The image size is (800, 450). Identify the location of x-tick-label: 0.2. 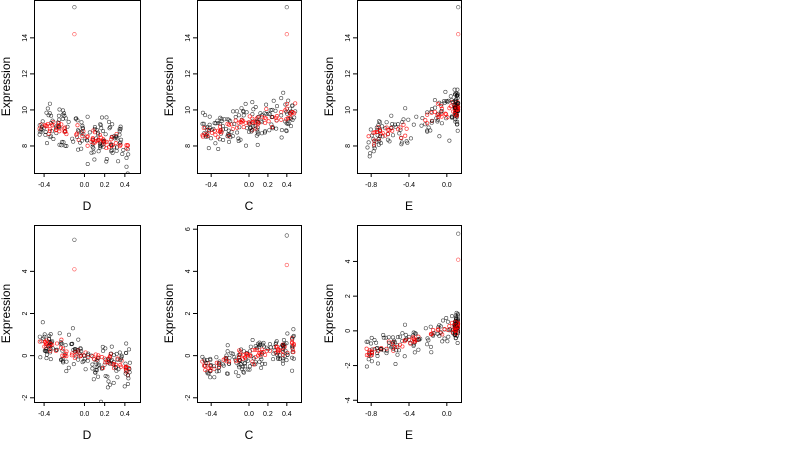
(268, 414).